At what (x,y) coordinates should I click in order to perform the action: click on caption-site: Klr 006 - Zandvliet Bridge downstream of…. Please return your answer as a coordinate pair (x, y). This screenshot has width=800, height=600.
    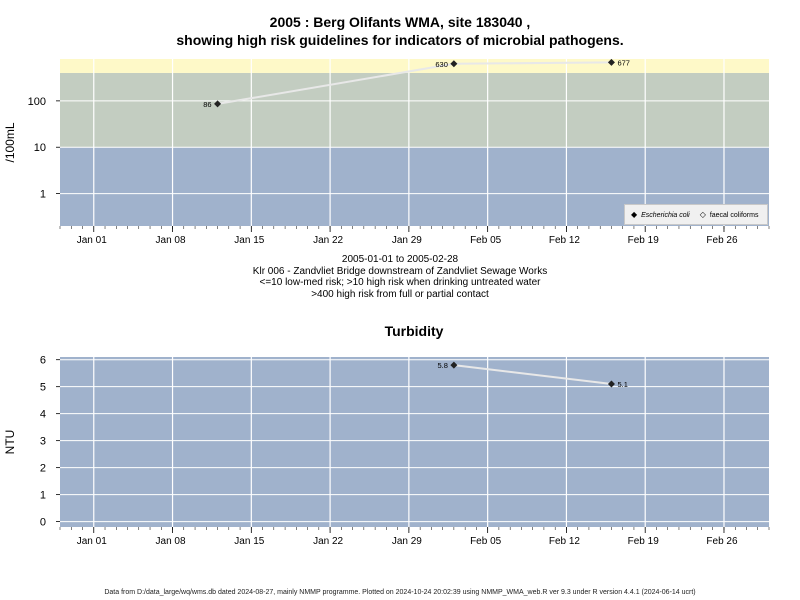
    Looking at the image, I should click on (400, 271).